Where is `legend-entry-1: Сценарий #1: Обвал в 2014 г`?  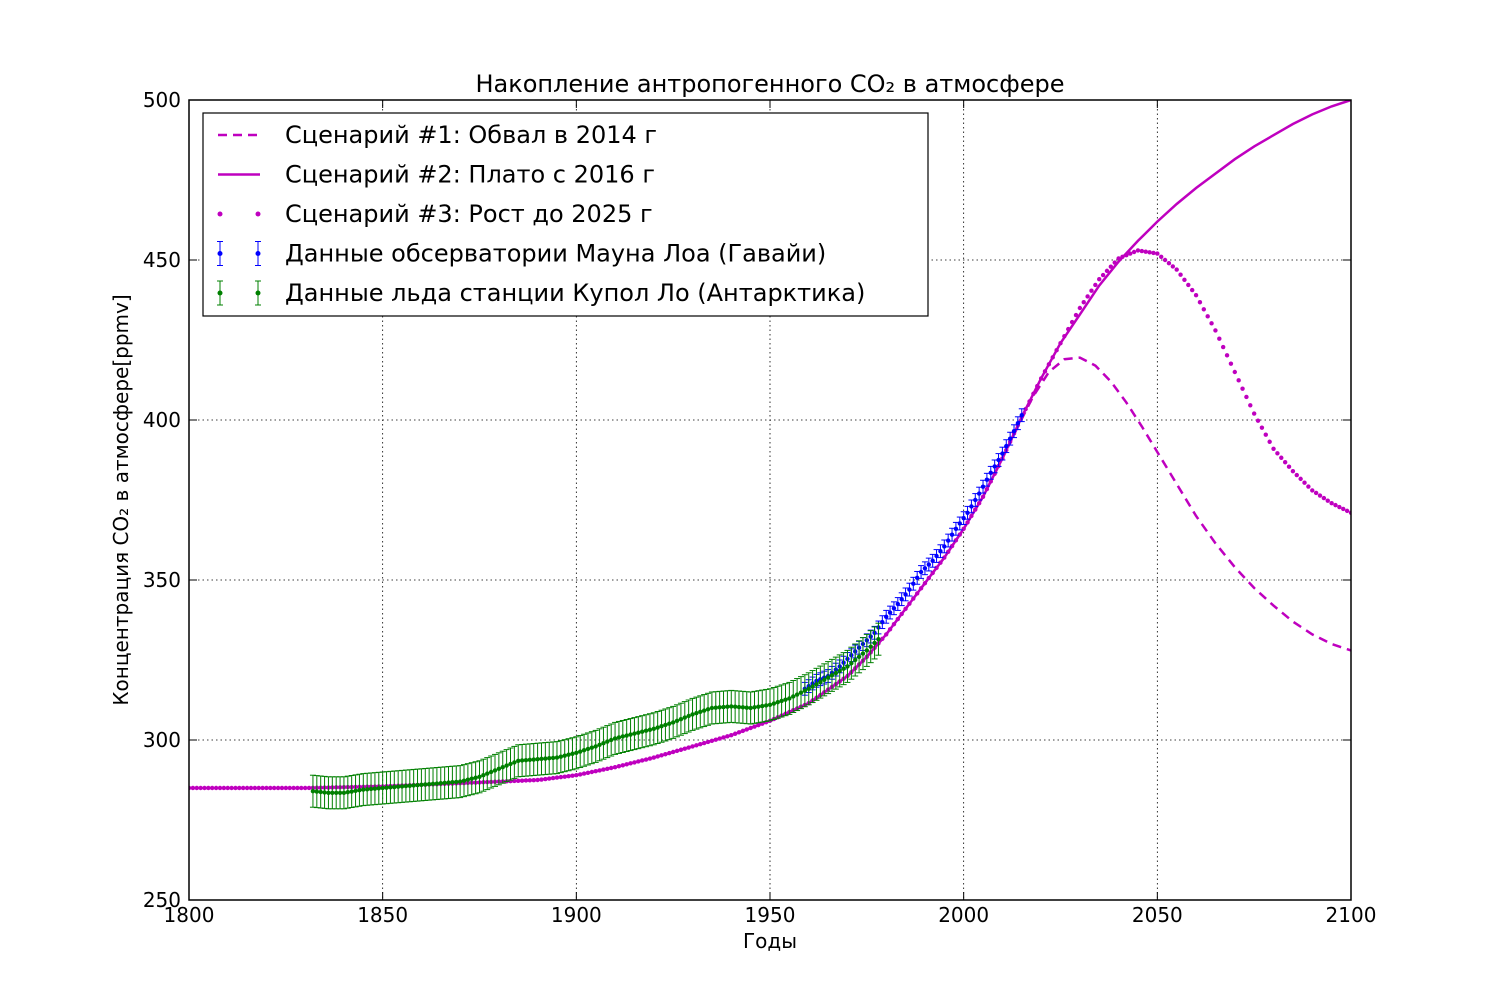 legend-entry-1: Сценарий #1: Обвал в 2014 г is located at coordinates (437, 135).